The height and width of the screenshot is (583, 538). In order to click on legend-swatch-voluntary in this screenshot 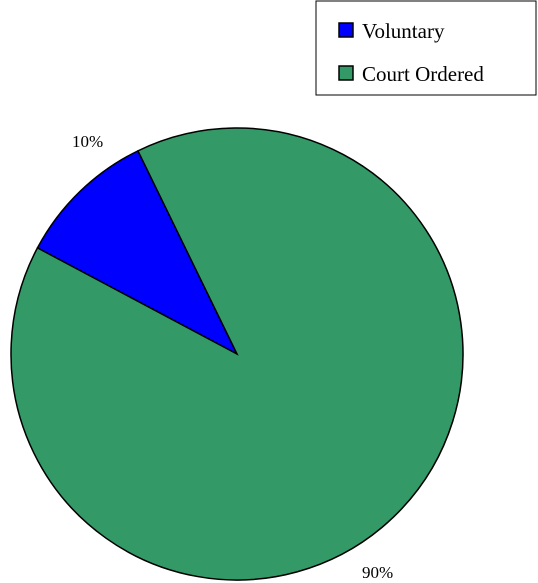, I will do `click(346, 30)`.